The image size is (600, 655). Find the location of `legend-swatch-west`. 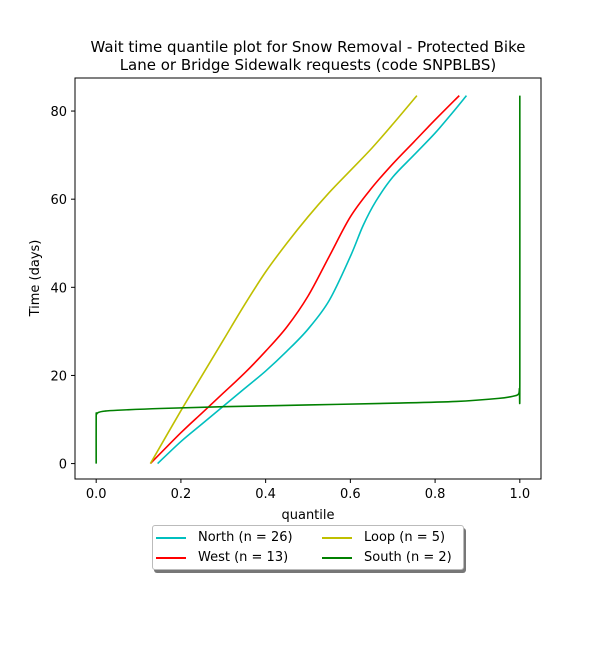

legend-swatch-west is located at coordinates (171, 558).